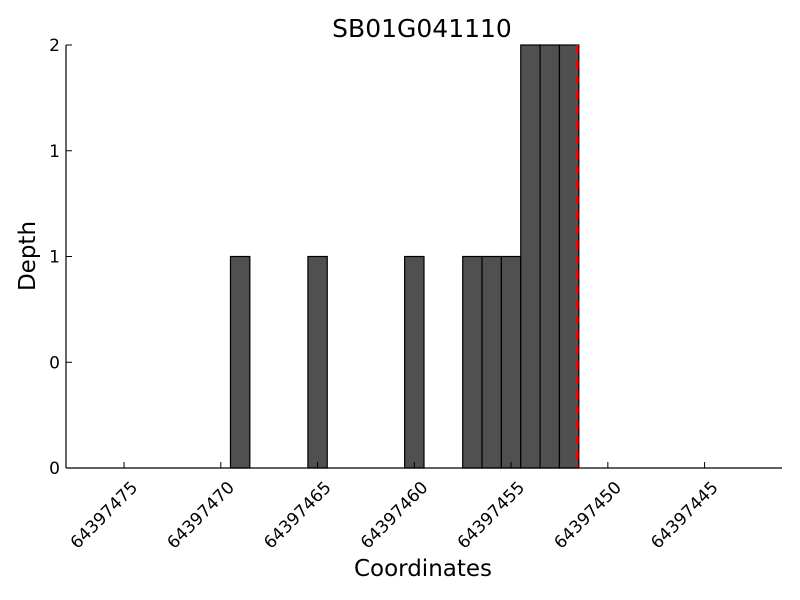  I want to click on y-tick-label-0: 0, so click(54, 469).